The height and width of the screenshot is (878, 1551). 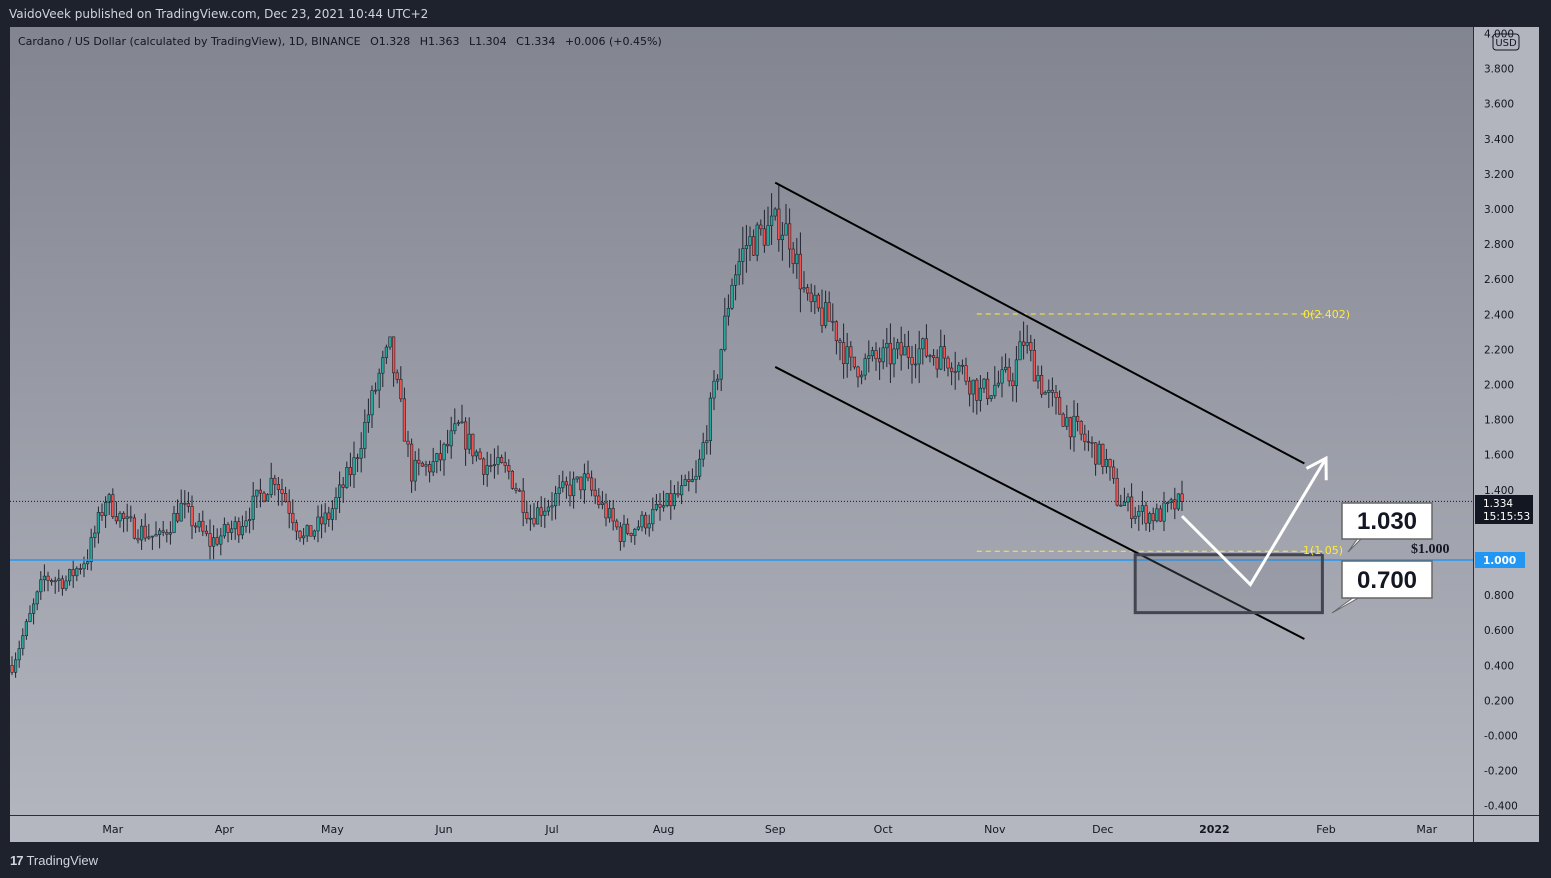 I want to click on callout-top: 1.030, so click(x=1387, y=527).